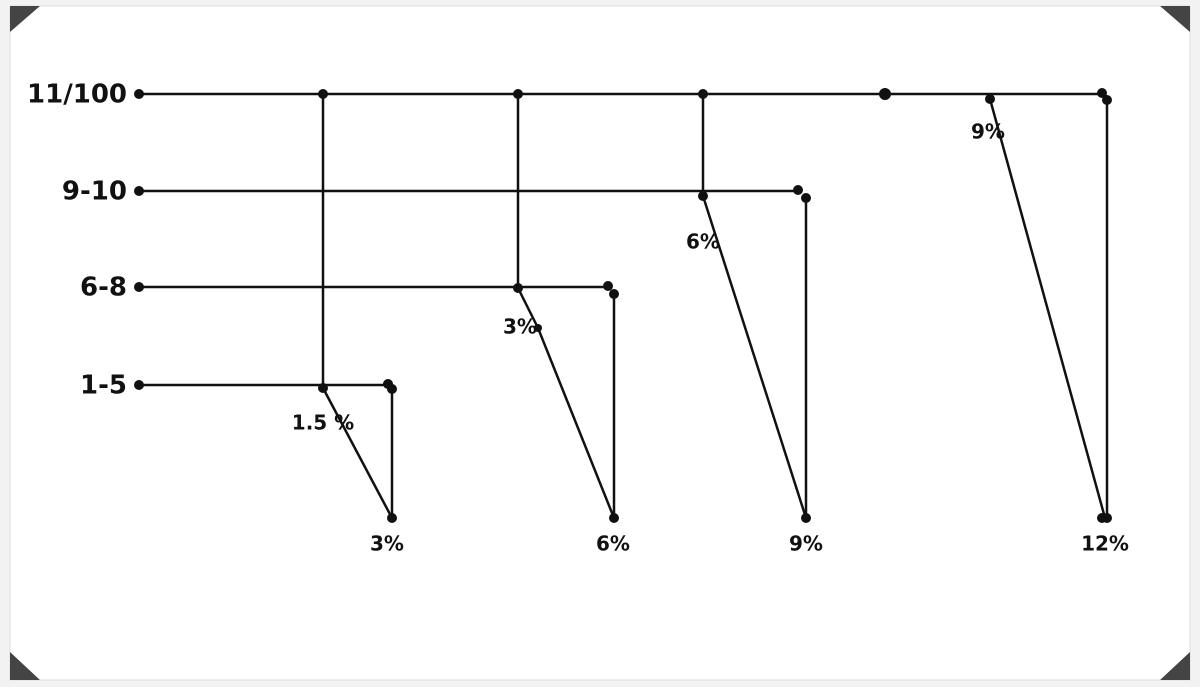 The height and width of the screenshot is (687, 1200). Describe the element at coordinates (103, 288) in the screenshot. I see `row-label: 6-8` at that location.